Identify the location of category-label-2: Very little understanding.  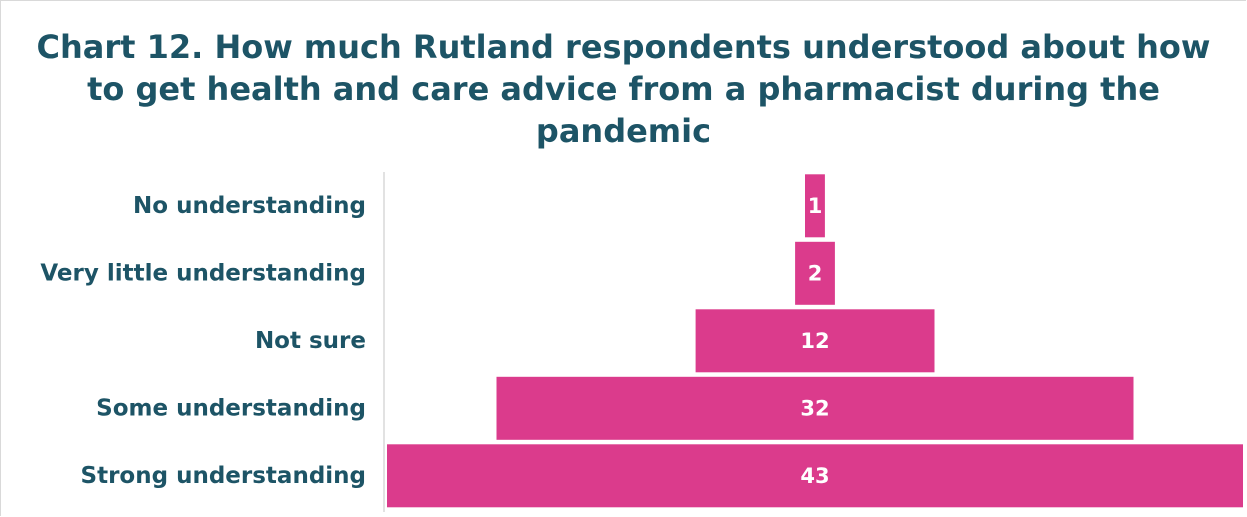
(203, 273).